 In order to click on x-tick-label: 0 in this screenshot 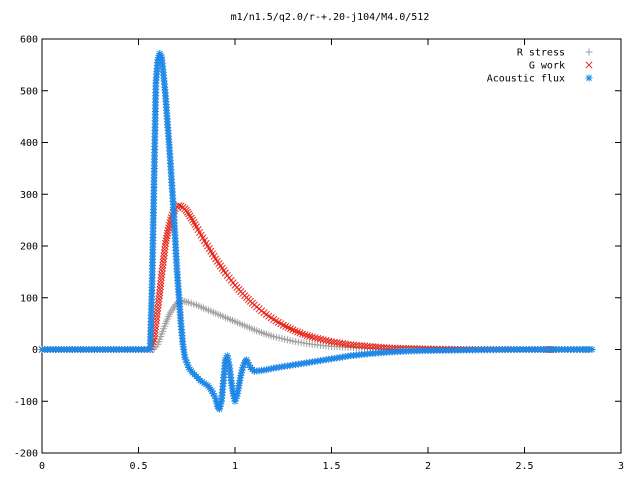, I will do `click(42, 466)`.